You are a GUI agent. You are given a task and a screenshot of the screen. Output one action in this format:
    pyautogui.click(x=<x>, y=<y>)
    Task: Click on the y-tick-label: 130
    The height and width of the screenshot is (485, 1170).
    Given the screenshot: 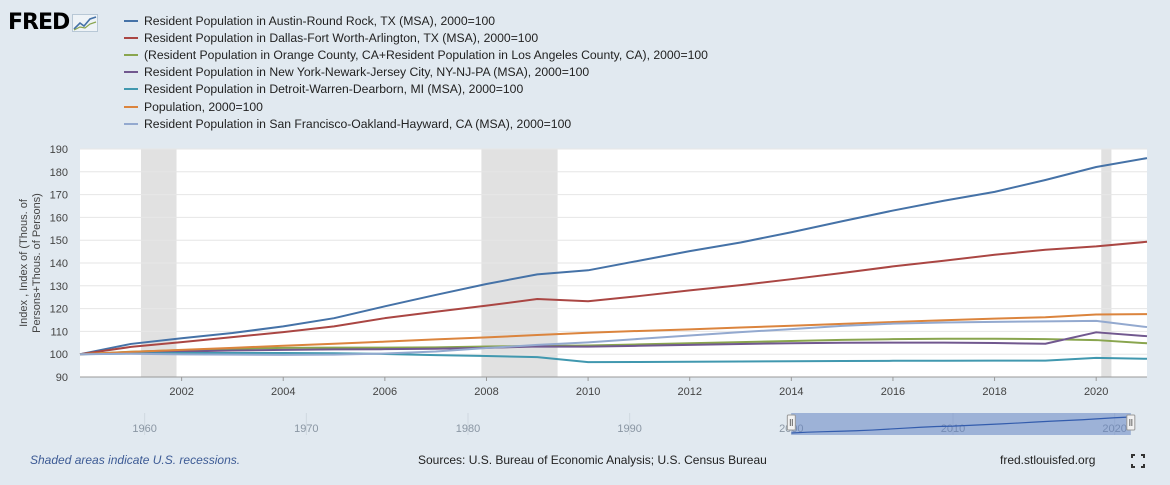 What is the action you would take?
    pyautogui.click(x=59, y=287)
    